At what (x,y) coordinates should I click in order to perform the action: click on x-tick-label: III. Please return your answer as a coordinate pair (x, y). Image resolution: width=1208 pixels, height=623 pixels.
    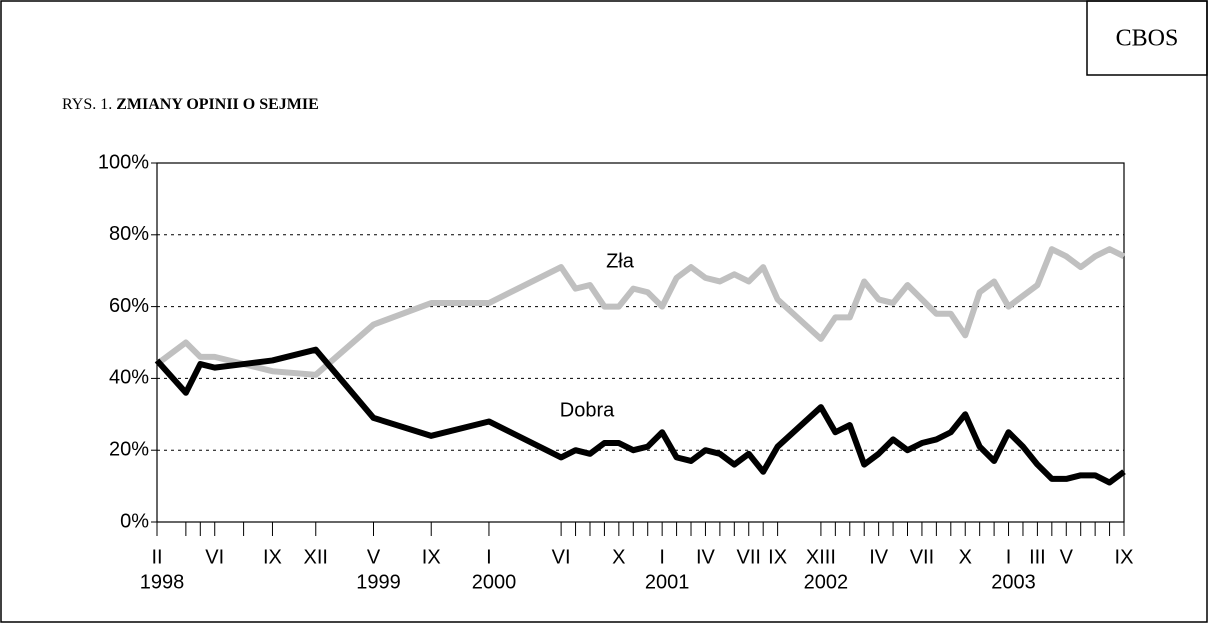
    Looking at the image, I should click on (1037, 557).